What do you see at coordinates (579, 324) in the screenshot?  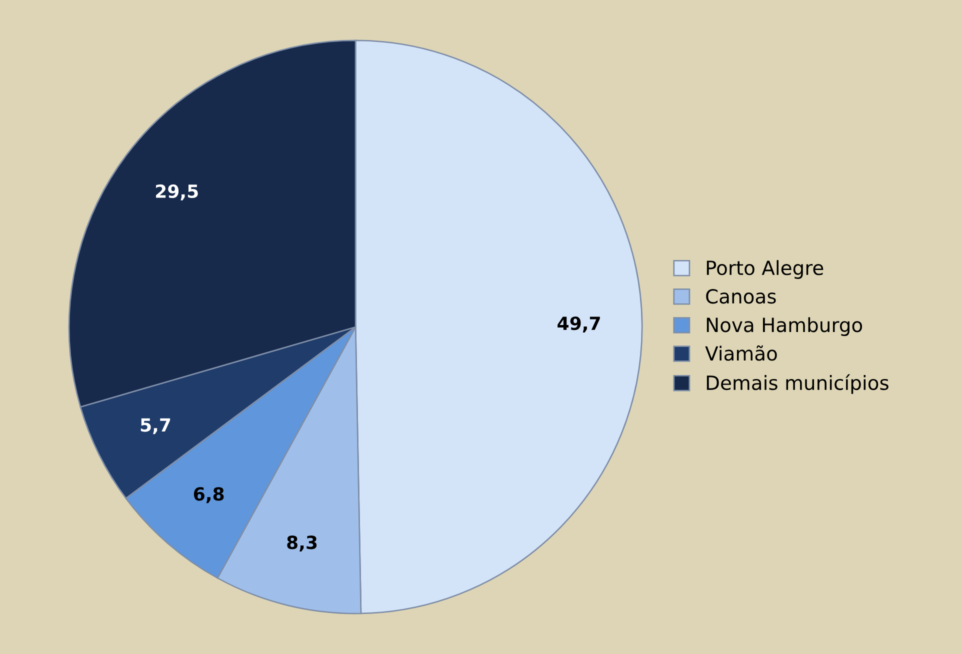 I see `data-label: 49,7` at bounding box center [579, 324].